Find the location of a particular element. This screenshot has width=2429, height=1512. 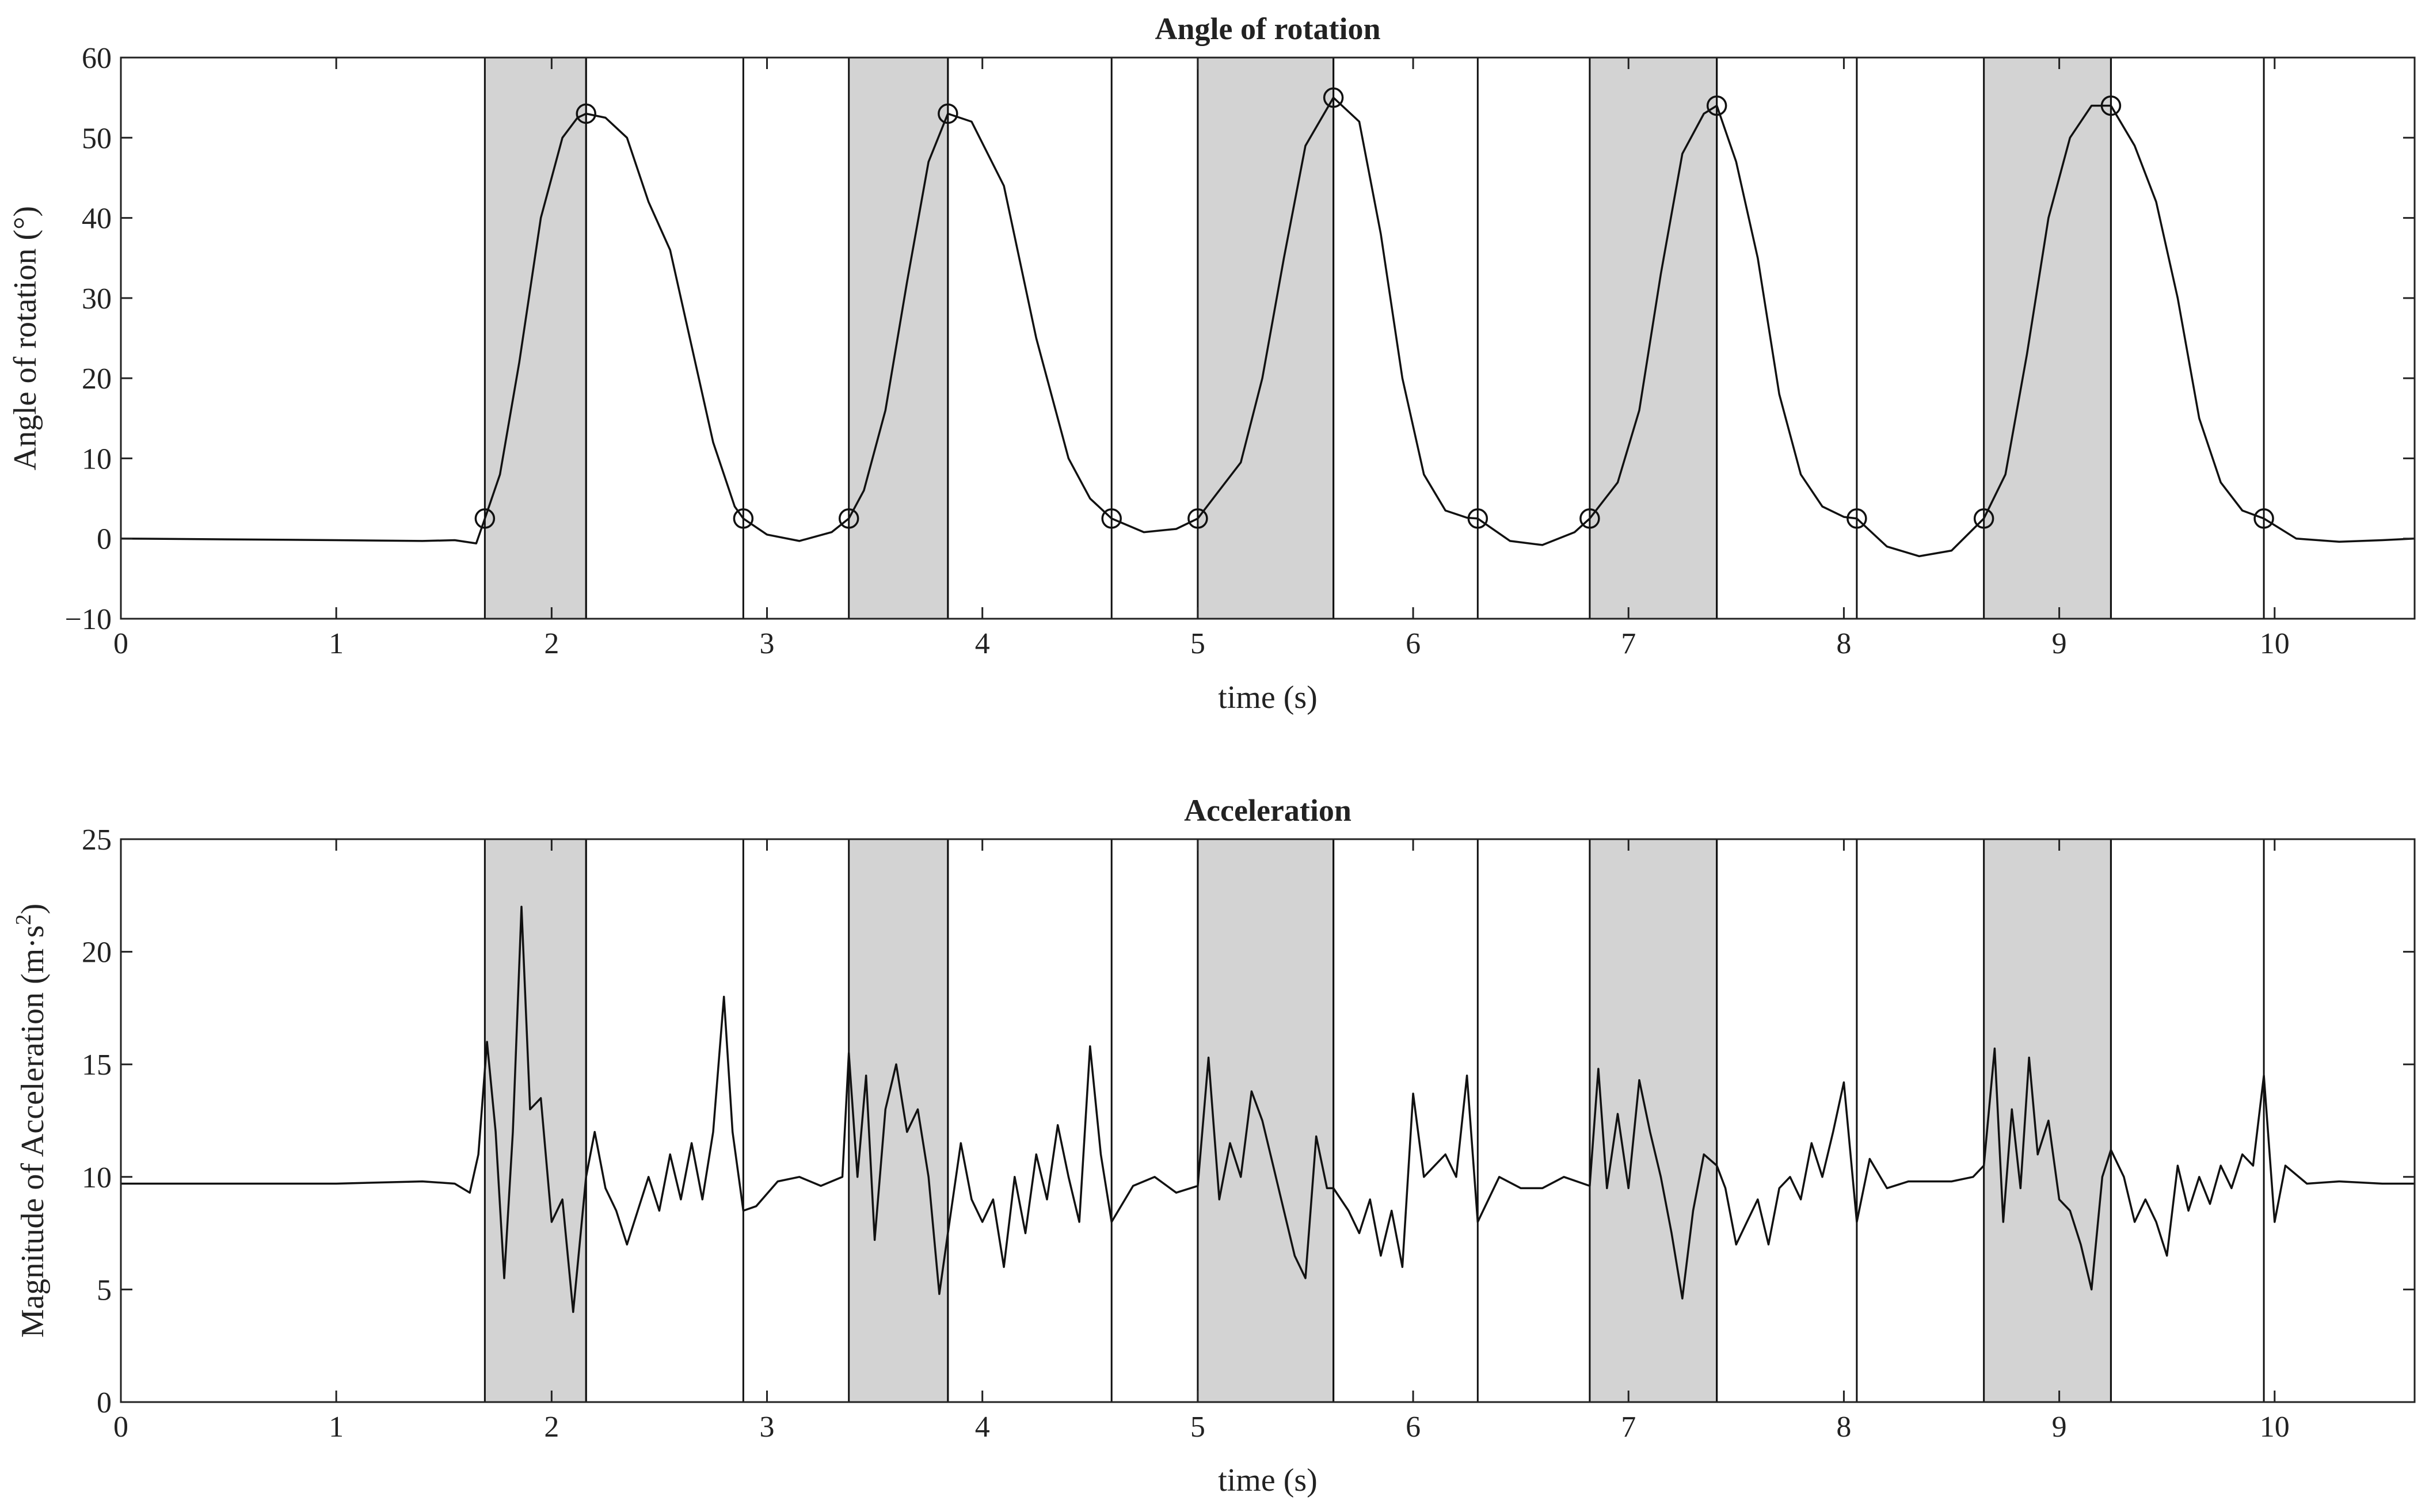

y-axis-label-end: ) is located at coordinates (33, 909).